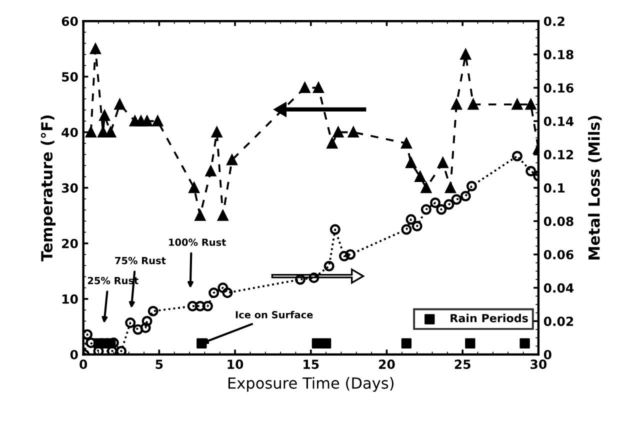 Image resolution: width=641 pixels, height=422 pixels. I want to click on y-tick-label: 0, so click(74, 355).